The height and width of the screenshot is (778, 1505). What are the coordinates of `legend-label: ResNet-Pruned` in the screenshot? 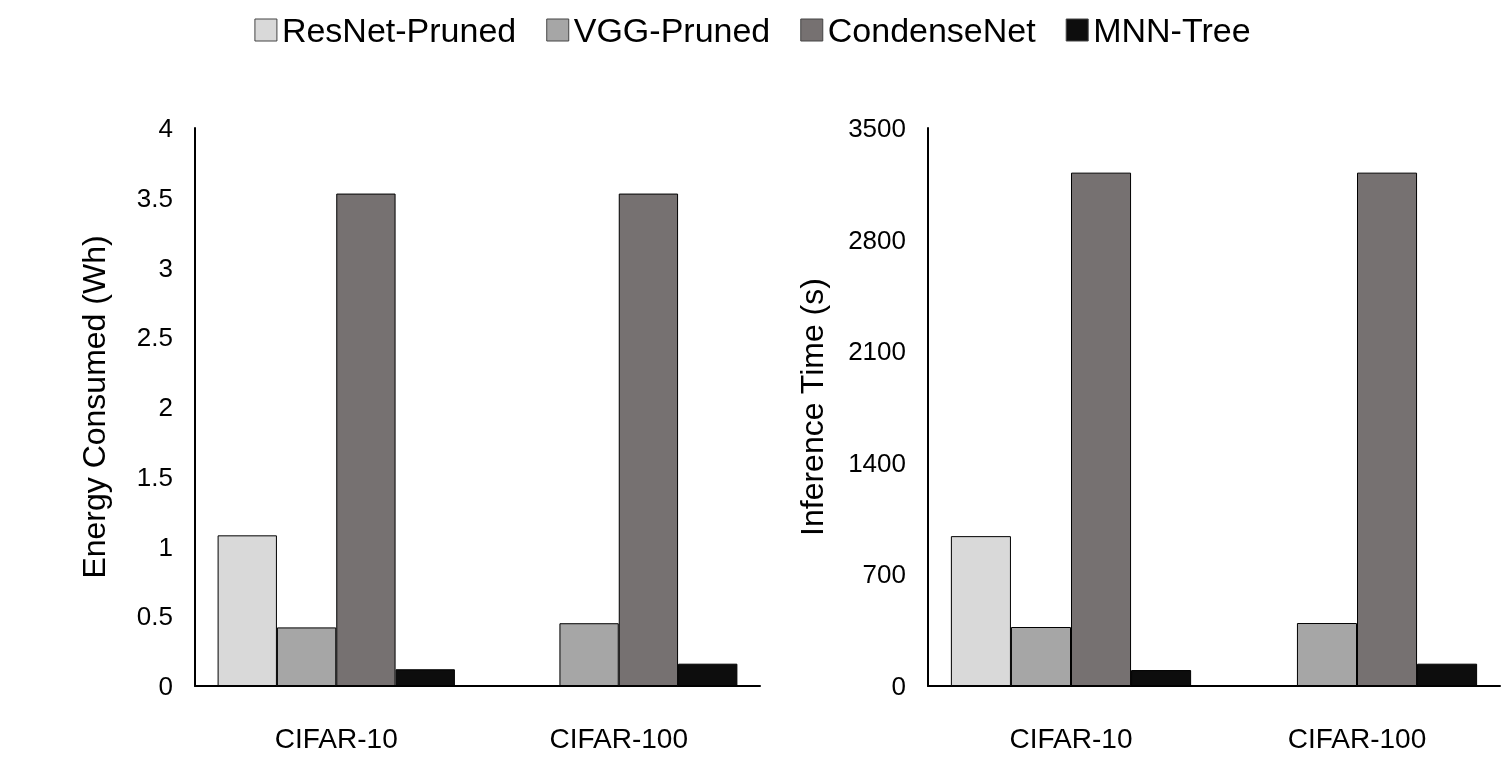 It's located at (399, 30).